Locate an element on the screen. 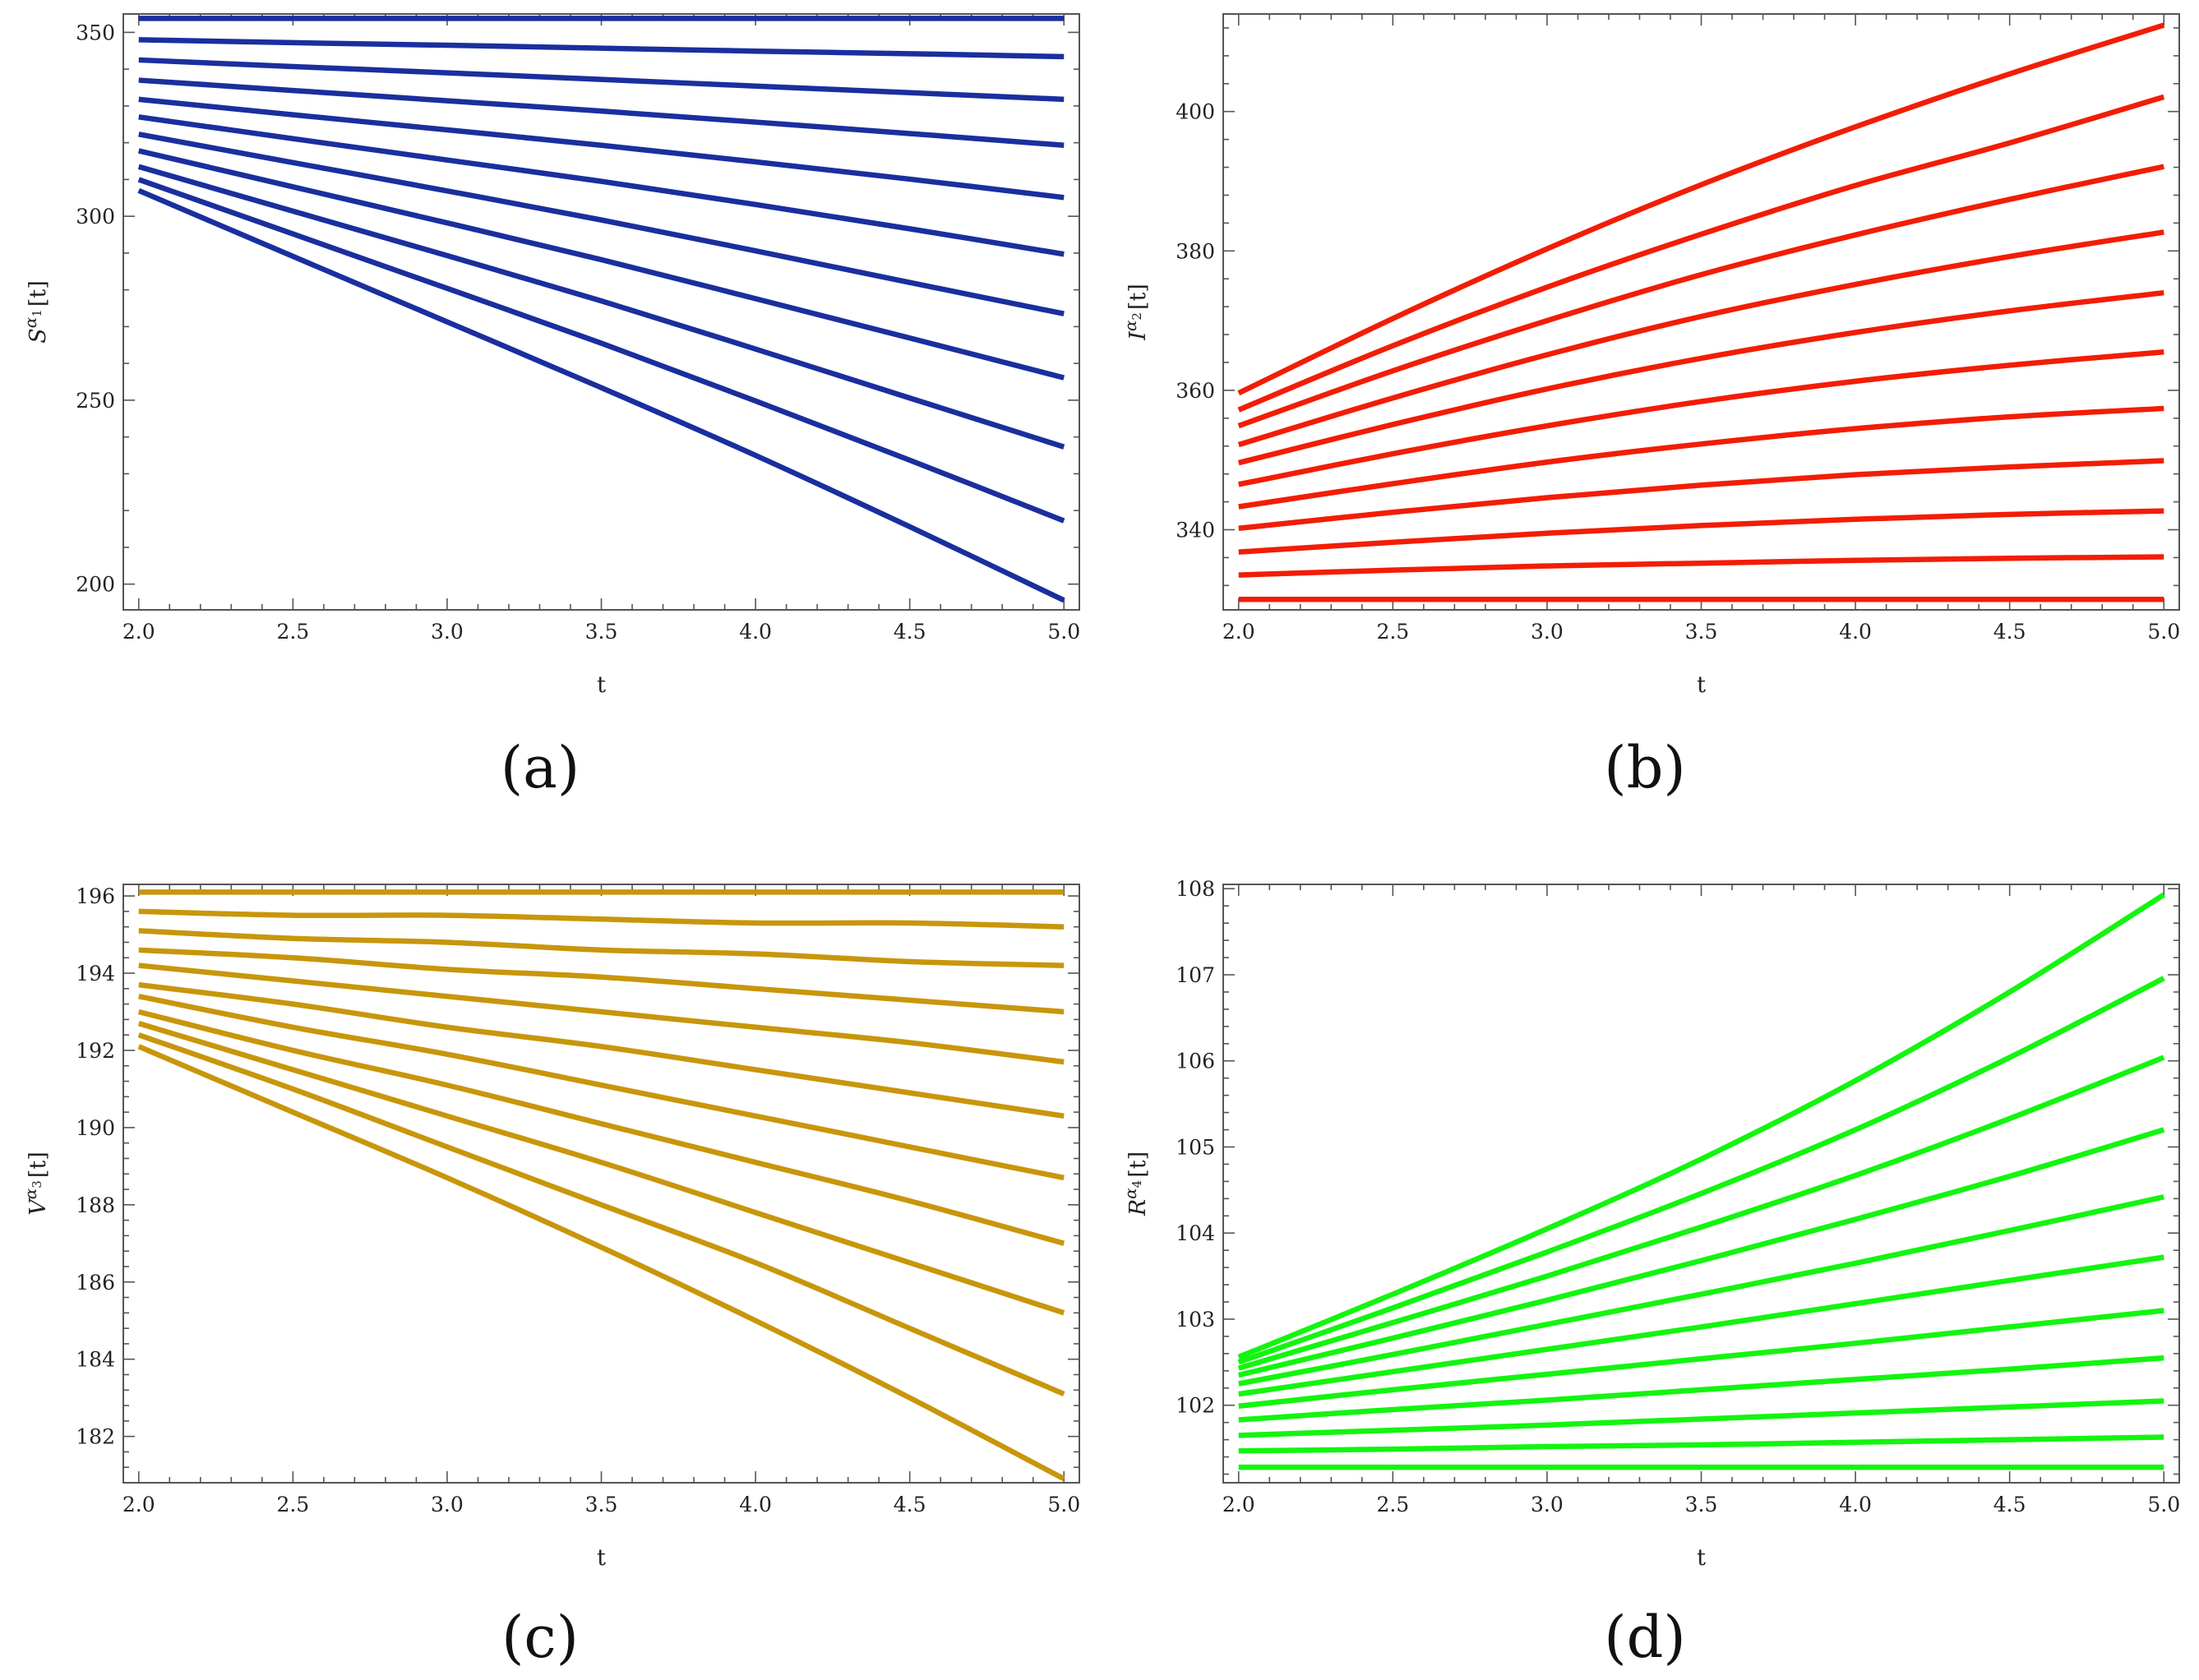 This screenshot has width=2199, height=1680. y-tick-label: 104 is located at coordinates (1195, 1233).